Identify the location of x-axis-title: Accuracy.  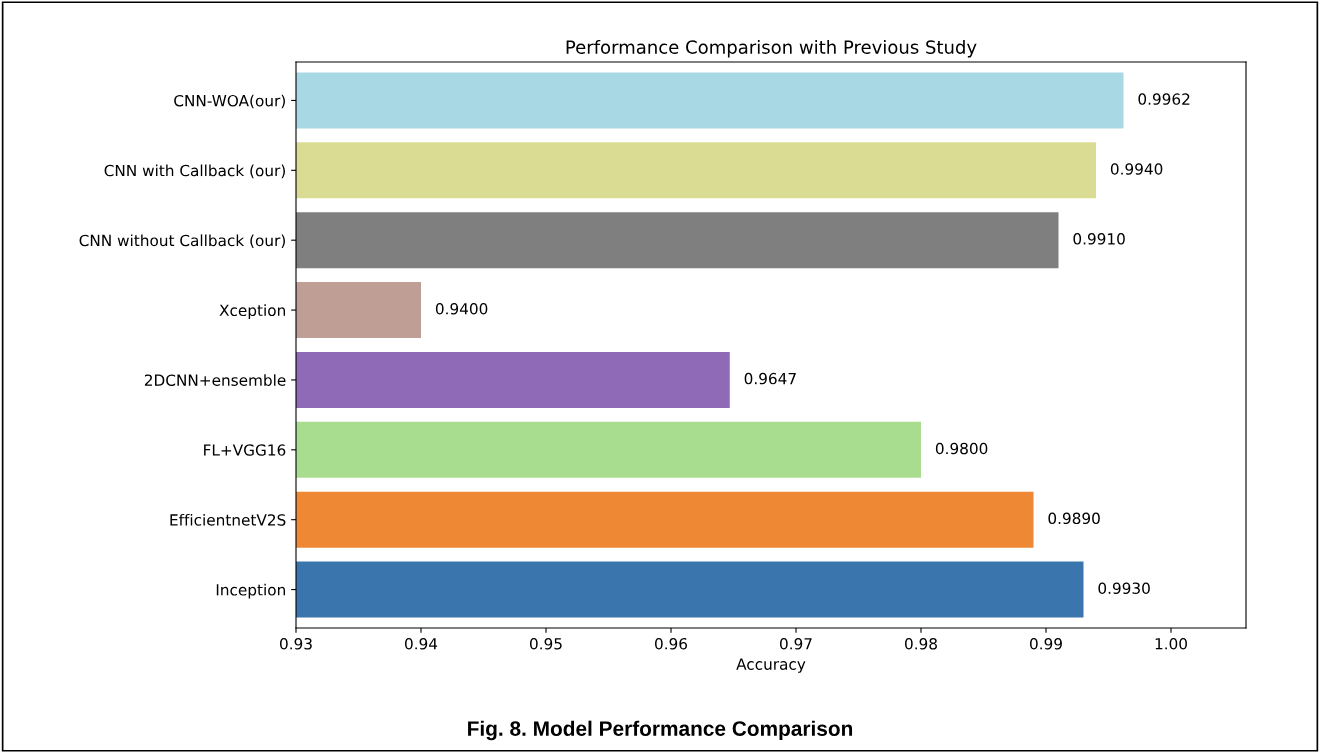
(771, 665).